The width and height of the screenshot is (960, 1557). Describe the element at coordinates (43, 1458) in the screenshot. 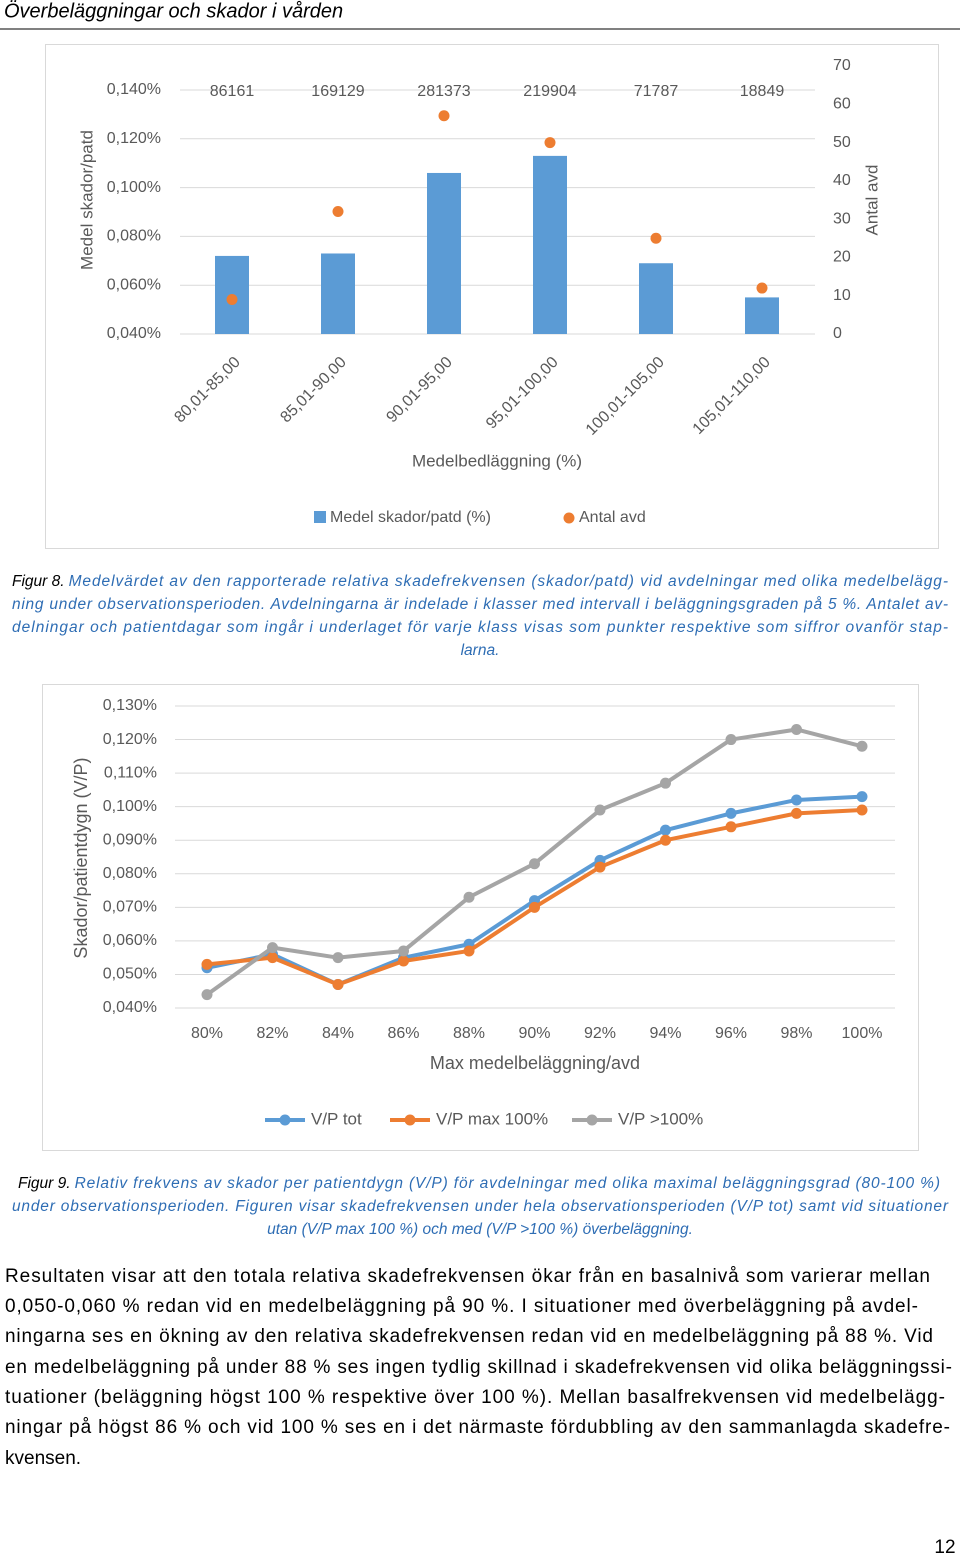

I see `body-text: kvensen.` at that location.